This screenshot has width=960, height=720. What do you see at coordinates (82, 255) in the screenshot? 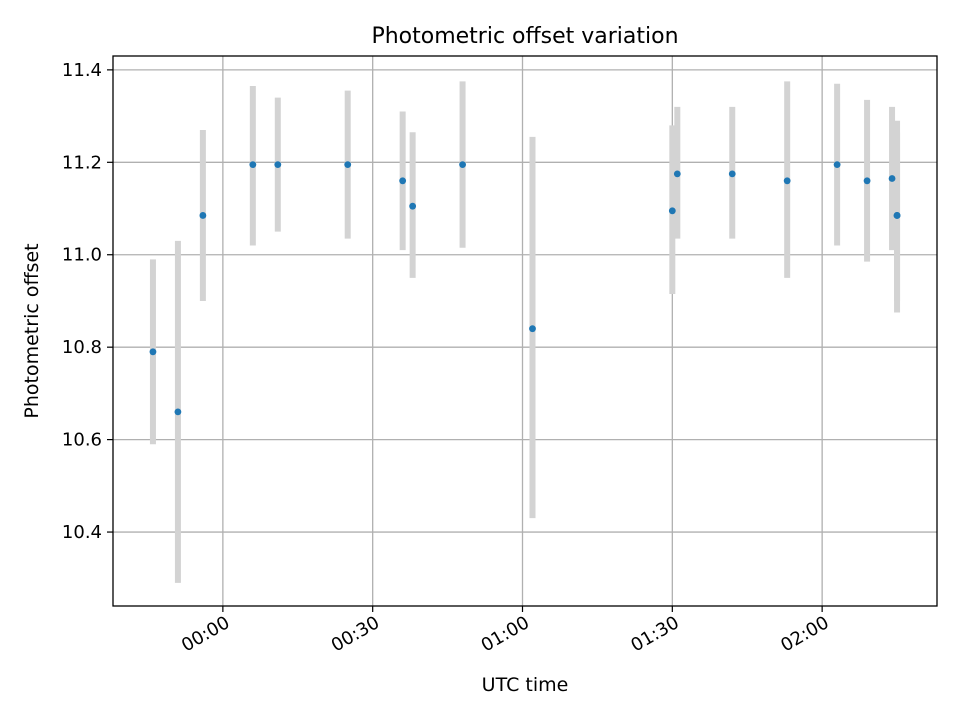
I see `y-tick-label: 11.0` at bounding box center [82, 255].